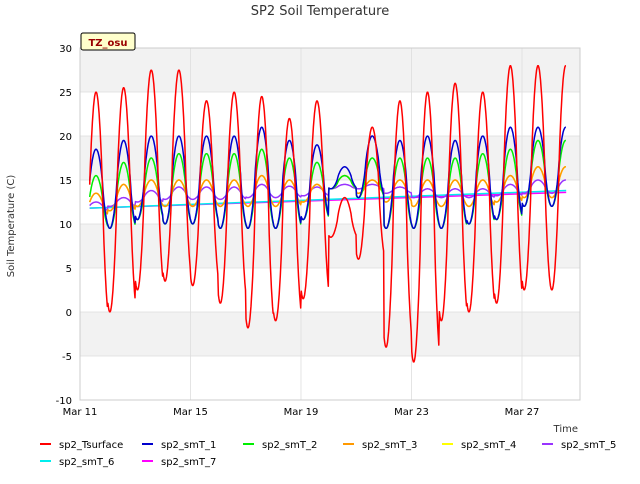 This screenshot has width=640, height=484. I want to click on x-tick-label: Mar 27, so click(522, 412).